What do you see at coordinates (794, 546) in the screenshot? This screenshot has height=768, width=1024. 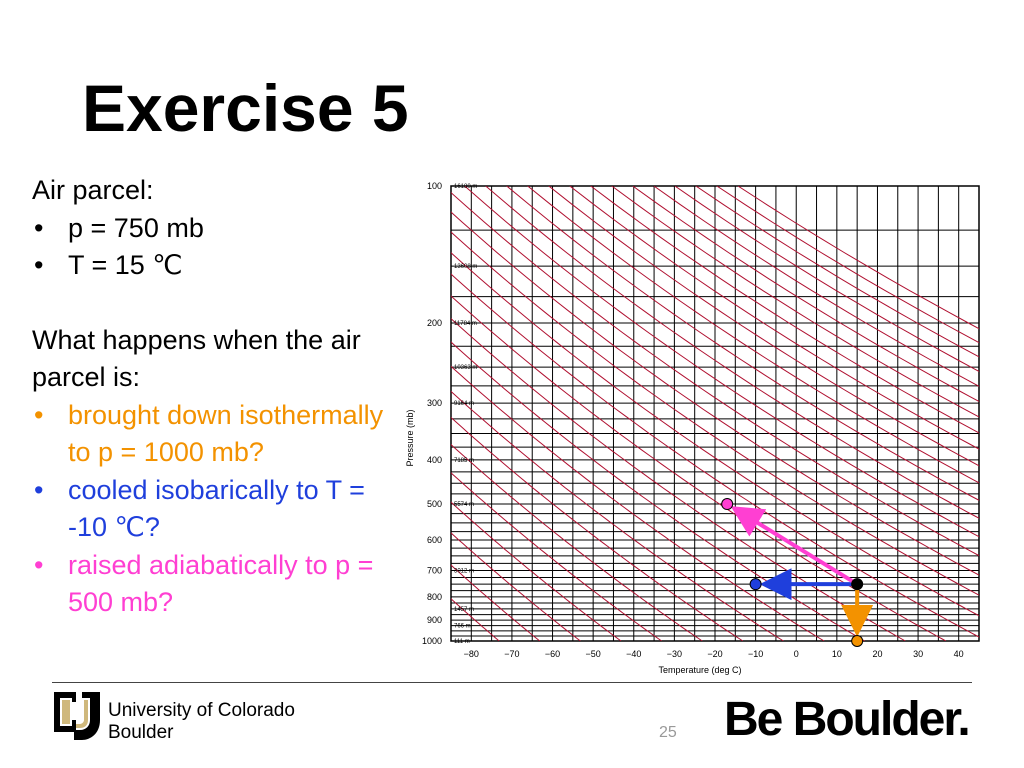 I see `adiabatic-arrow` at bounding box center [794, 546].